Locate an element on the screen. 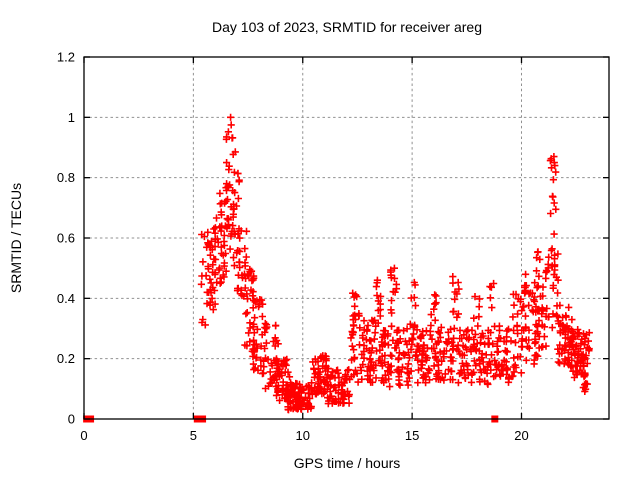  y-tick-label: 0 is located at coordinates (71, 419).